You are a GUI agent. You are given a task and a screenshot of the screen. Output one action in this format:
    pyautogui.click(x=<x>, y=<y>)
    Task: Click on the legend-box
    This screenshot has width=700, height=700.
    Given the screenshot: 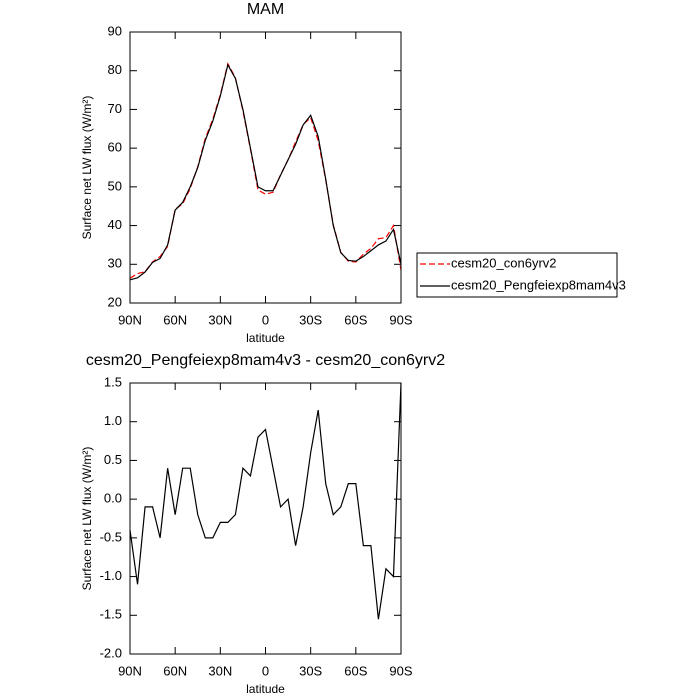 What is the action you would take?
    pyautogui.click(x=517, y=275)
    